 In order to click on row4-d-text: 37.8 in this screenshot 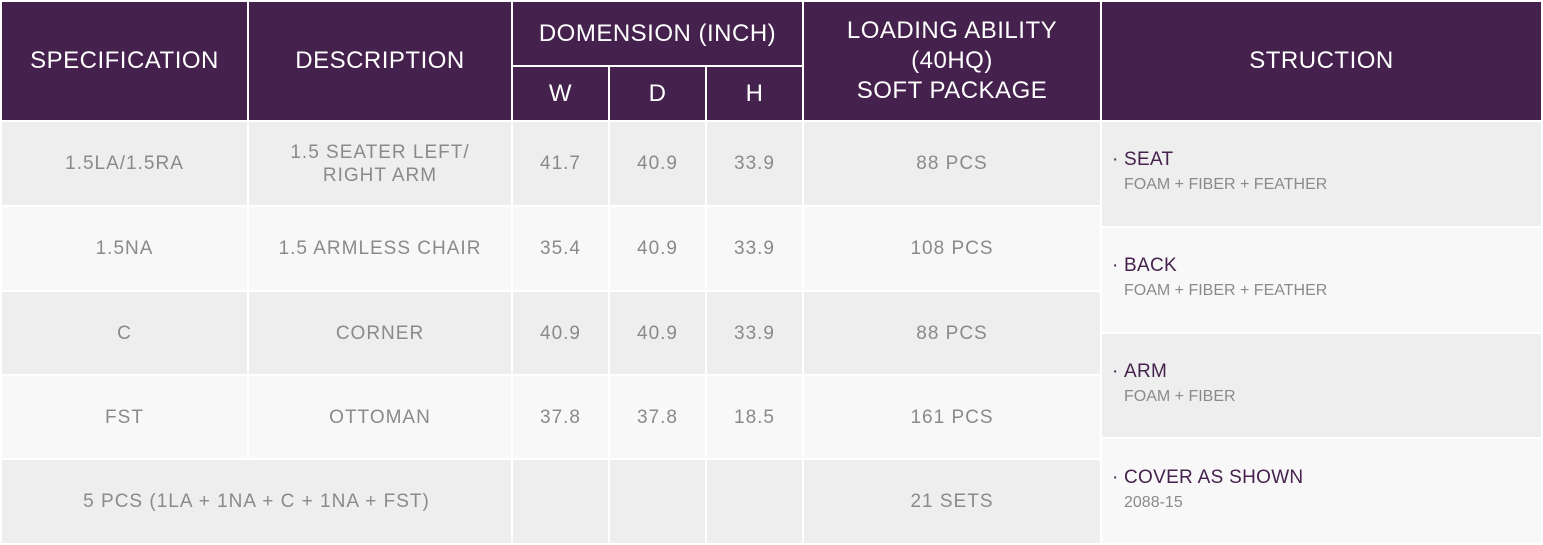, I will do `click(657, 417)`.